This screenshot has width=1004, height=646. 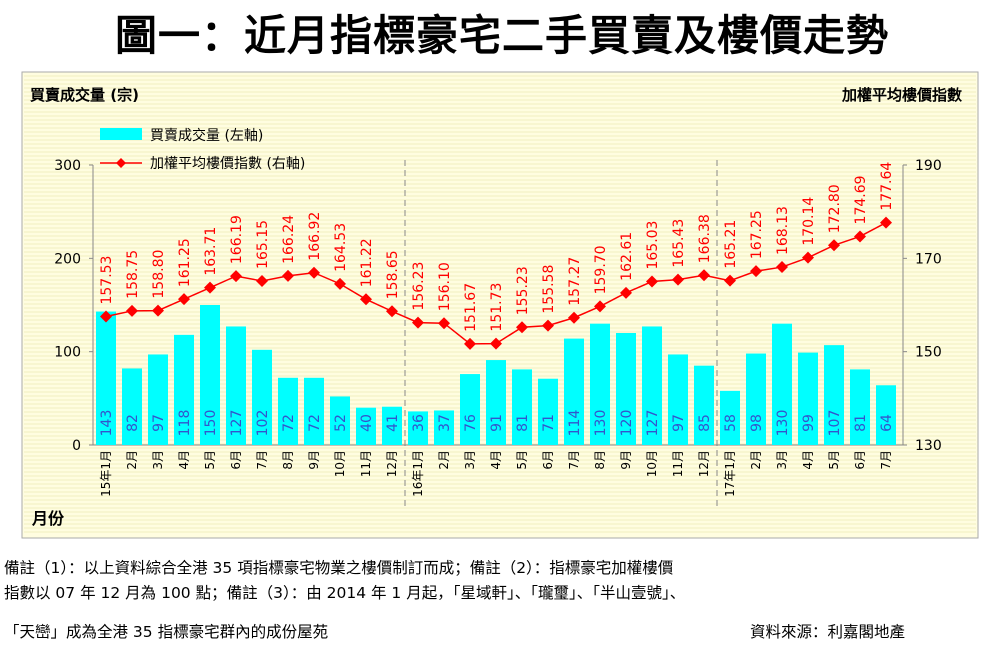 I want to click on legend-diamond-icon, so click(x=121, y=163).